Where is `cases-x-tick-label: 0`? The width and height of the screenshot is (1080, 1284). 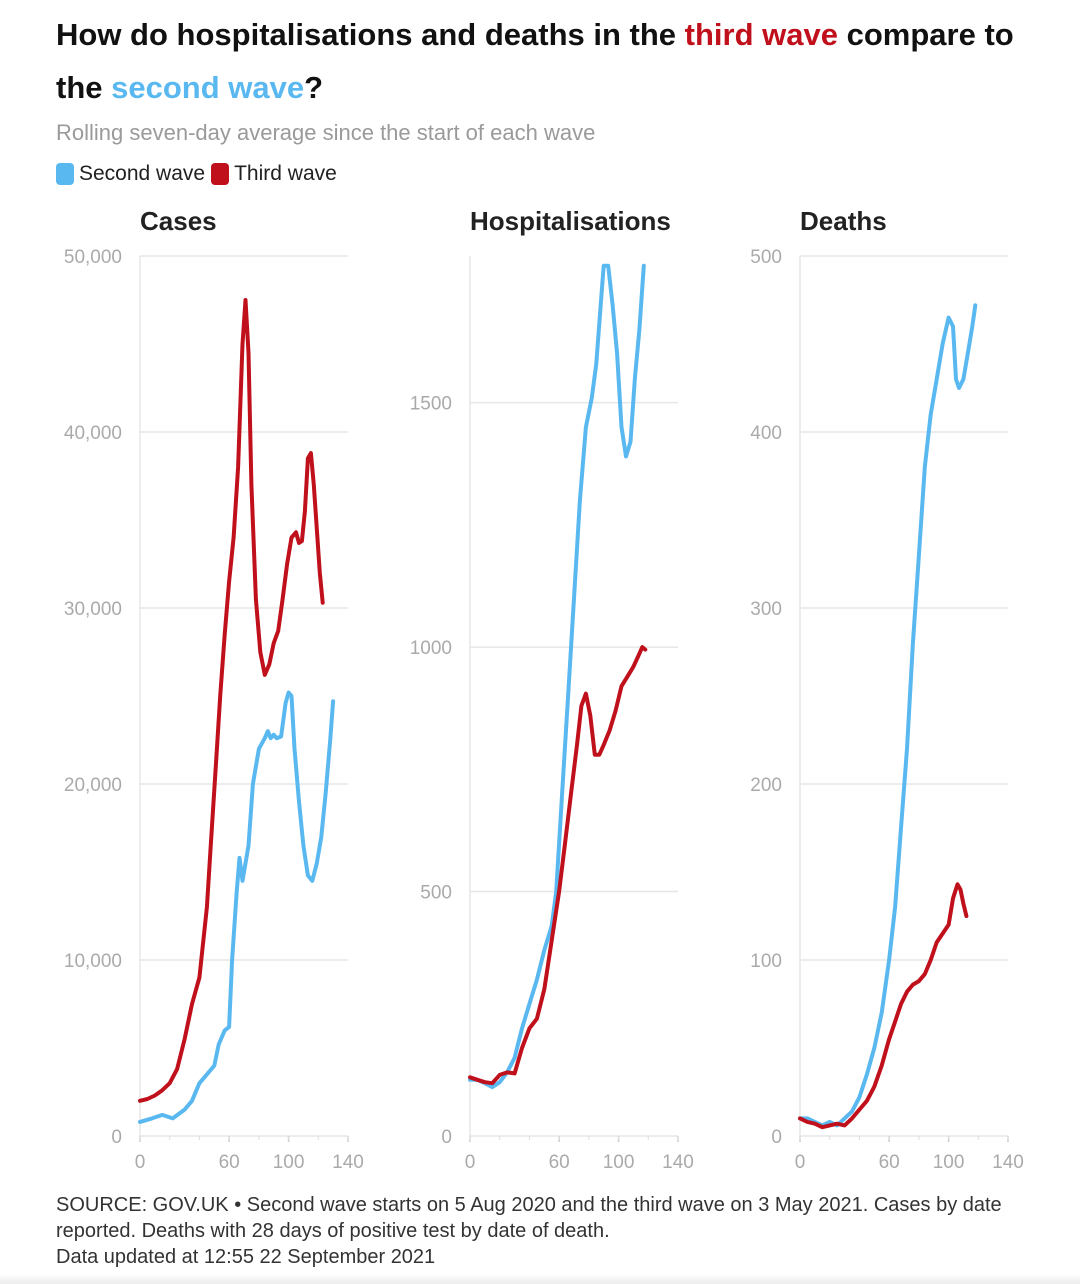
cases-x-tick-label: 0 is located at coordinates (140, 1162).